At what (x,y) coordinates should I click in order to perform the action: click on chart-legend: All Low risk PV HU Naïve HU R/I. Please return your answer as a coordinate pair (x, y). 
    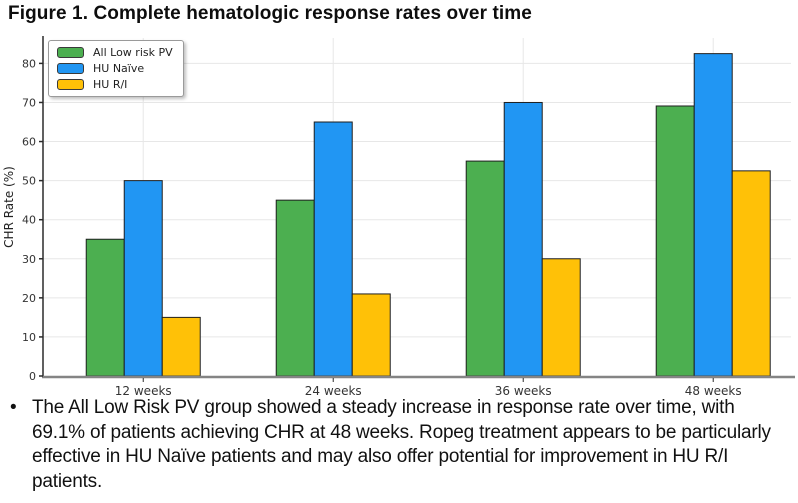
    Looking at the image, I should click on (116, 68).